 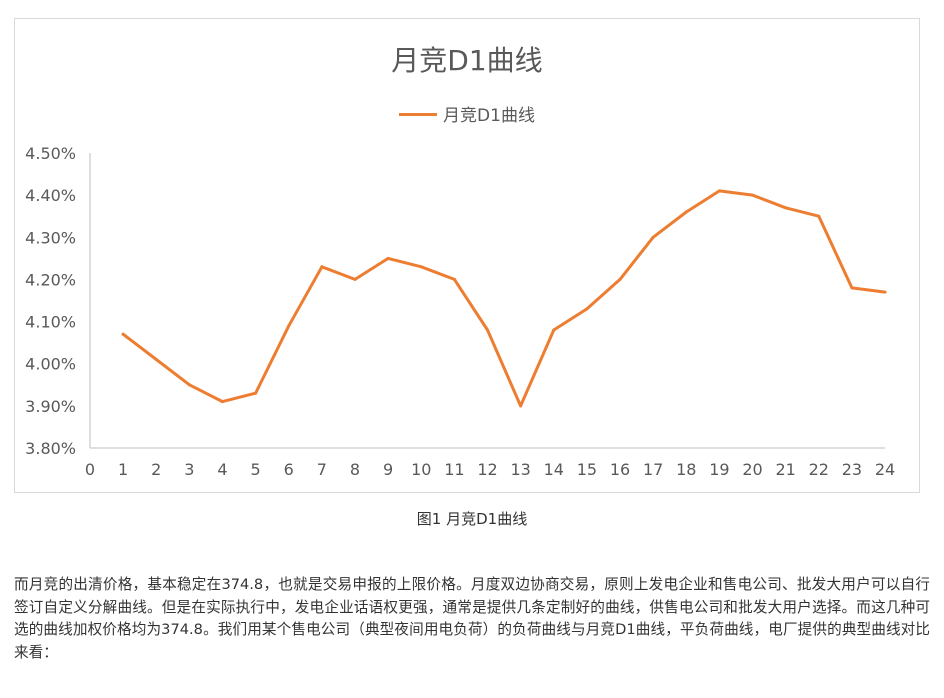 I want to click on y-tick-label: 4.00%, so click(x=50, y=364).